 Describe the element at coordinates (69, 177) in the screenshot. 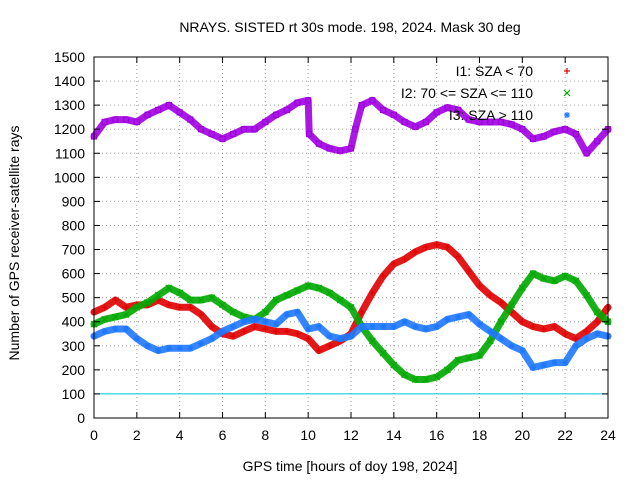

I see `y-tick-label: 1000` at that location.